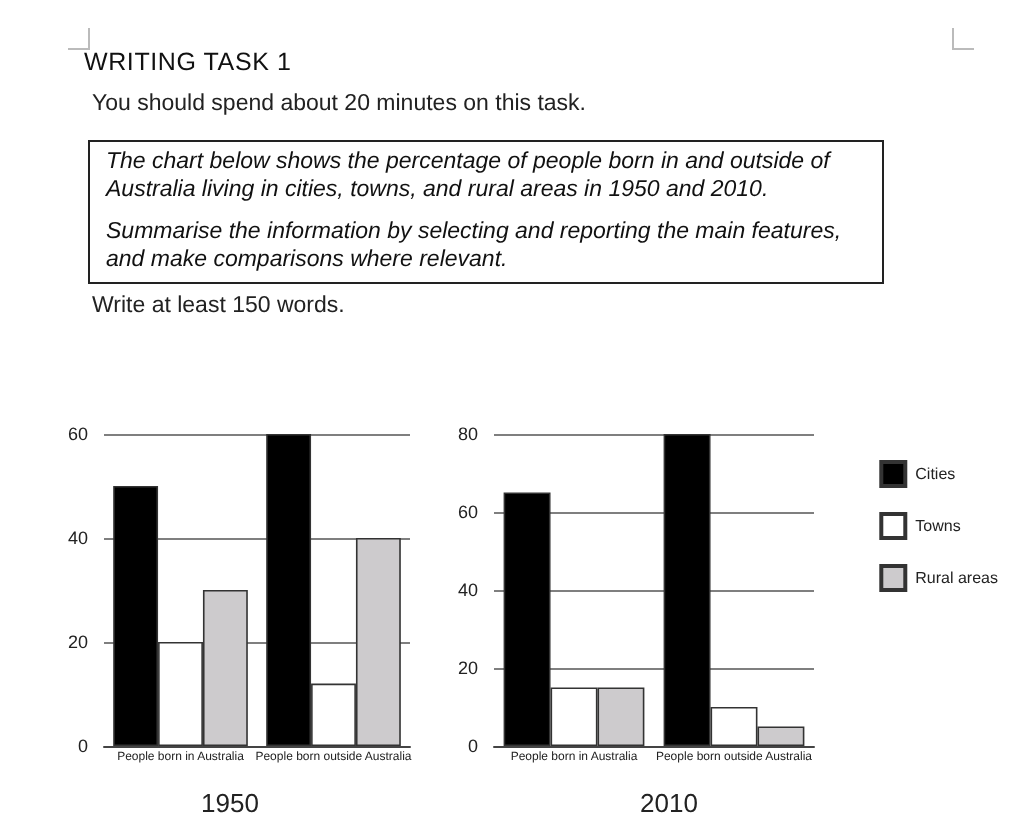  I want to click on text: 1950, so click(230, 803).